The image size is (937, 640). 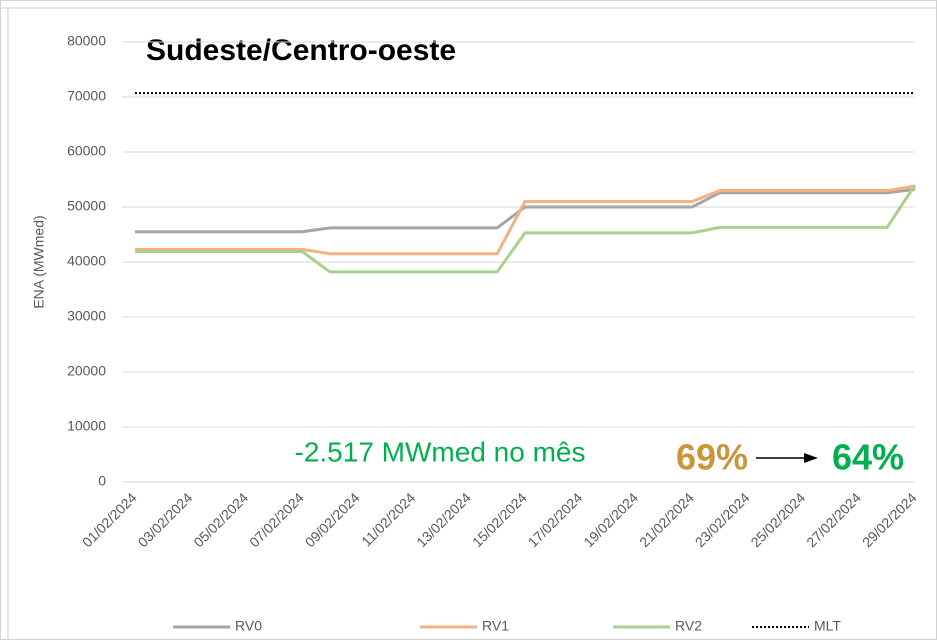 I want to click on y-tick-label: 20000, so click(x=86, y=371).